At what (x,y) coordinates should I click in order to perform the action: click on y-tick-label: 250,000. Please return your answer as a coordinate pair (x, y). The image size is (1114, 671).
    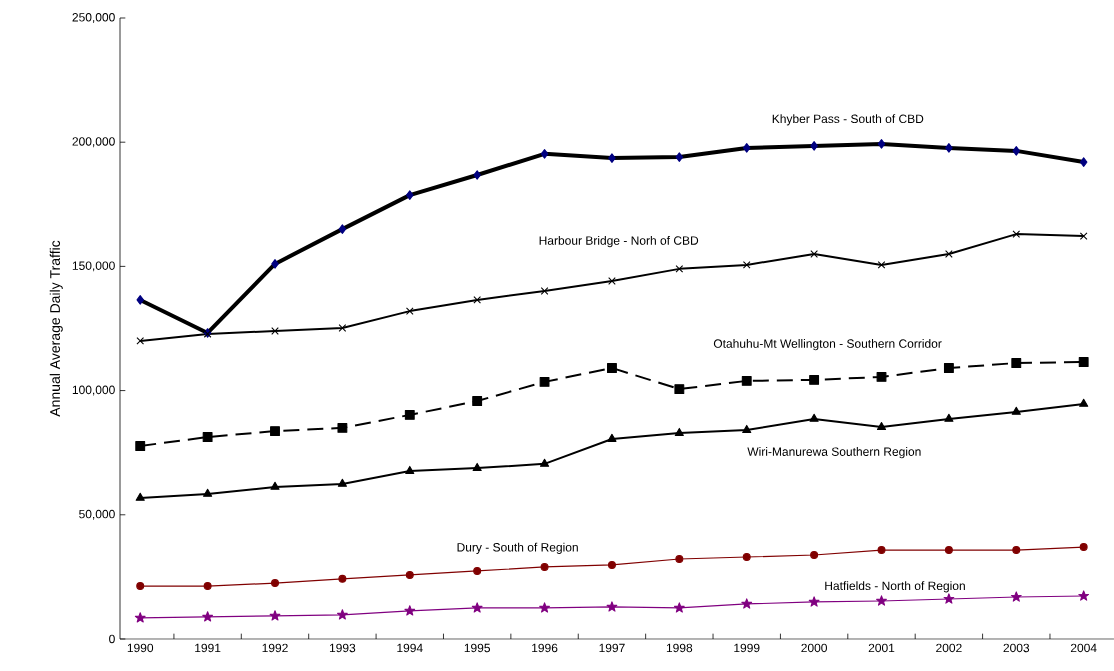
    Looking at the image, I should click on (93, 18).